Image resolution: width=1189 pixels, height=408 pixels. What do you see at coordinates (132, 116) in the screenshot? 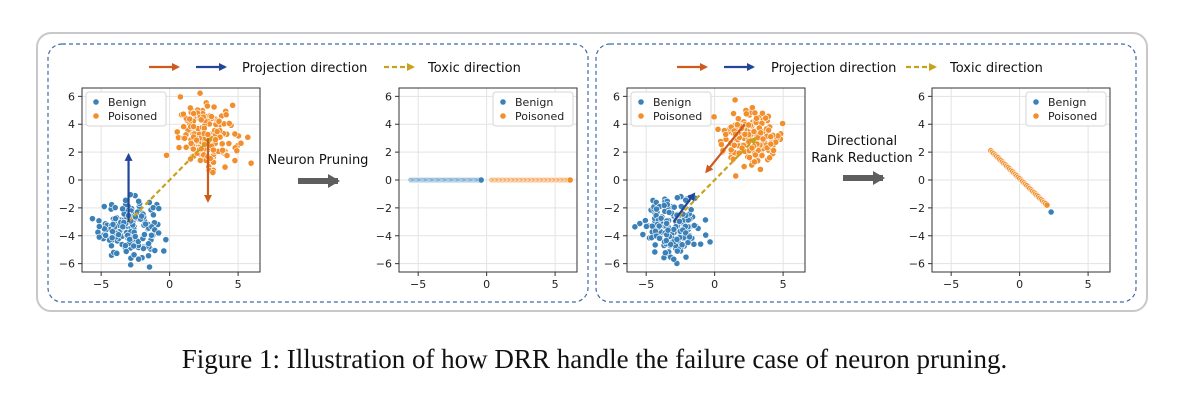
I see `legend-label-poisoned: Poisoned` at bounding box center [132, 116].